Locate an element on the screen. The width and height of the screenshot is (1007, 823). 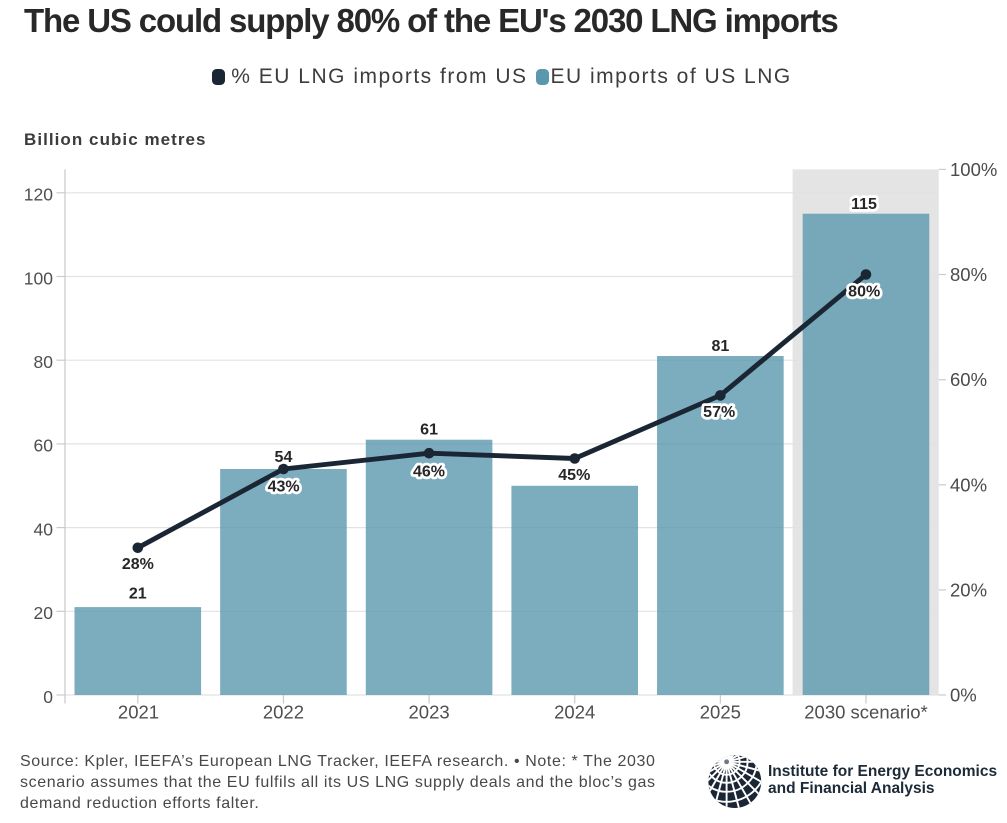
svg-text: 45% is located at coordinates (574, 475).